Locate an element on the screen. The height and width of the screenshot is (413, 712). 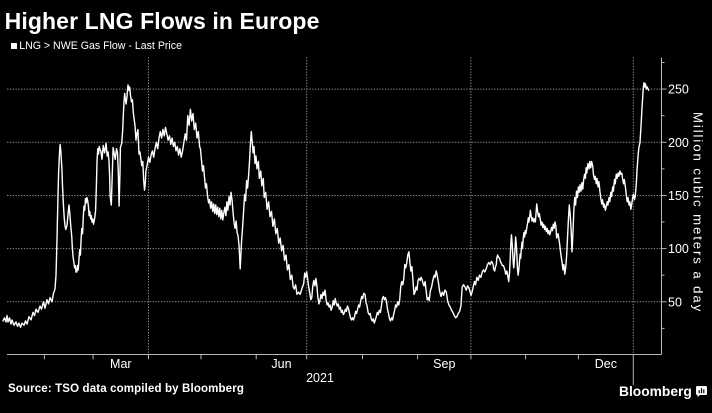
svg-text: 100 is located at coordinates (678, 249).